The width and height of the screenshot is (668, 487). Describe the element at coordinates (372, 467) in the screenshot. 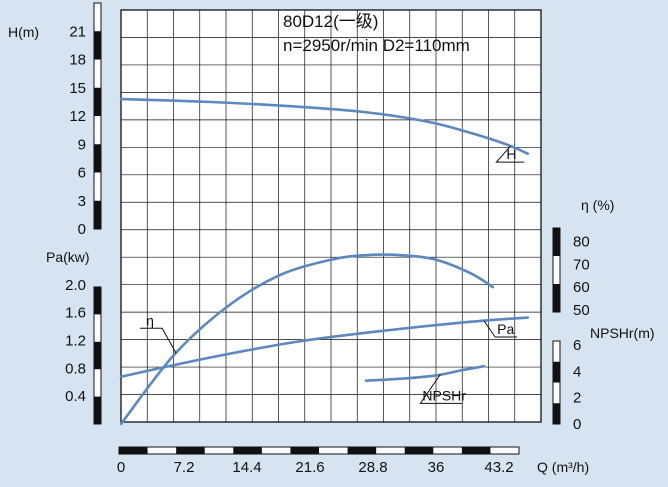

I see `q-tick-label: 28.8` at that location.